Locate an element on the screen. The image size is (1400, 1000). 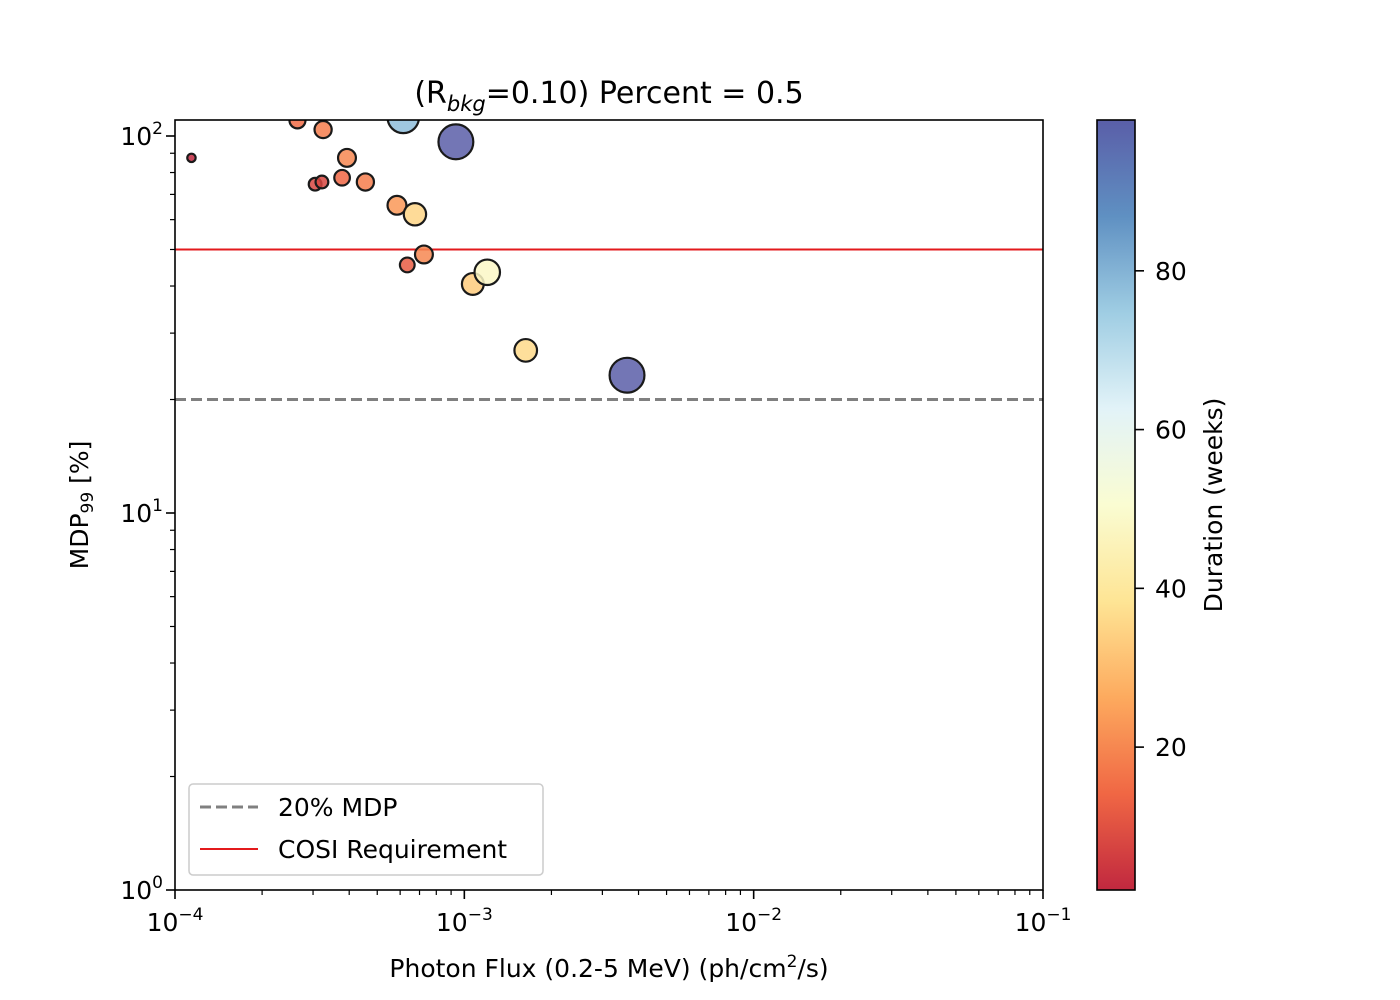
x-tick-label: 10⁻⁴ is located at coordinates (175, 921).